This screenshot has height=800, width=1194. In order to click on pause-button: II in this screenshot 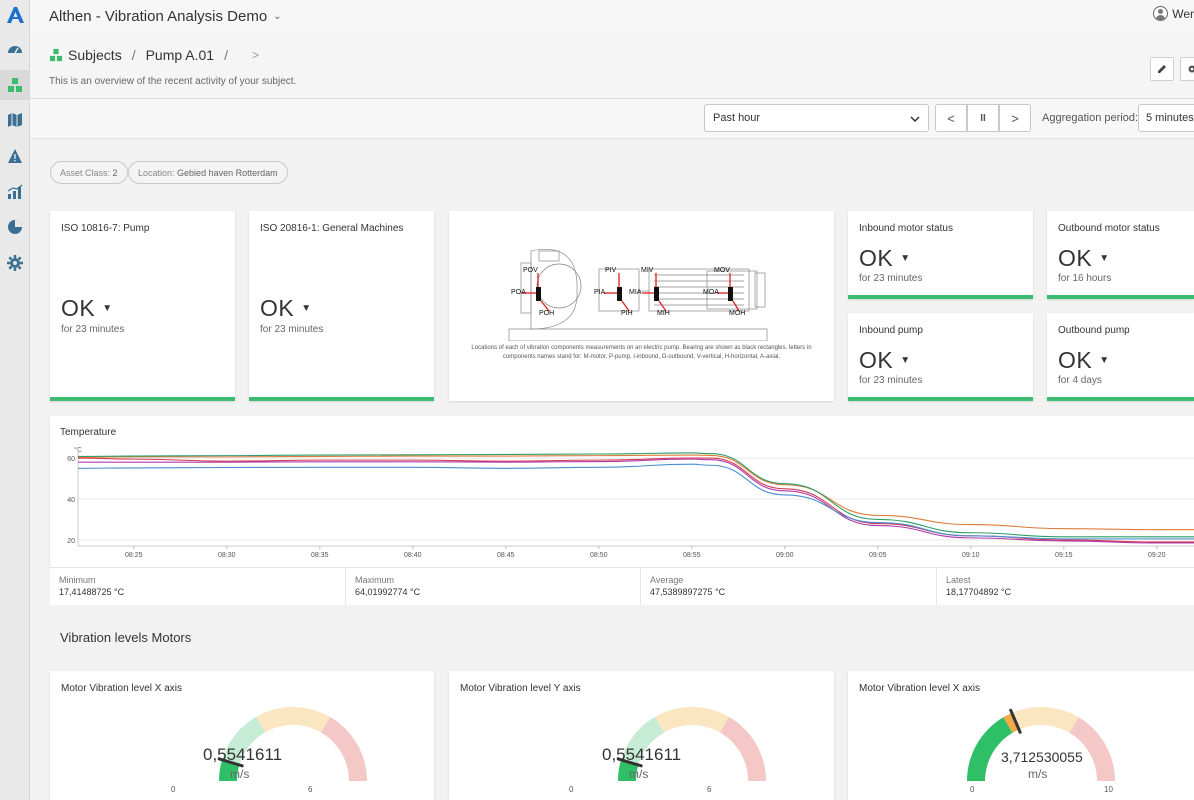, I will do `click(983, 118)`.